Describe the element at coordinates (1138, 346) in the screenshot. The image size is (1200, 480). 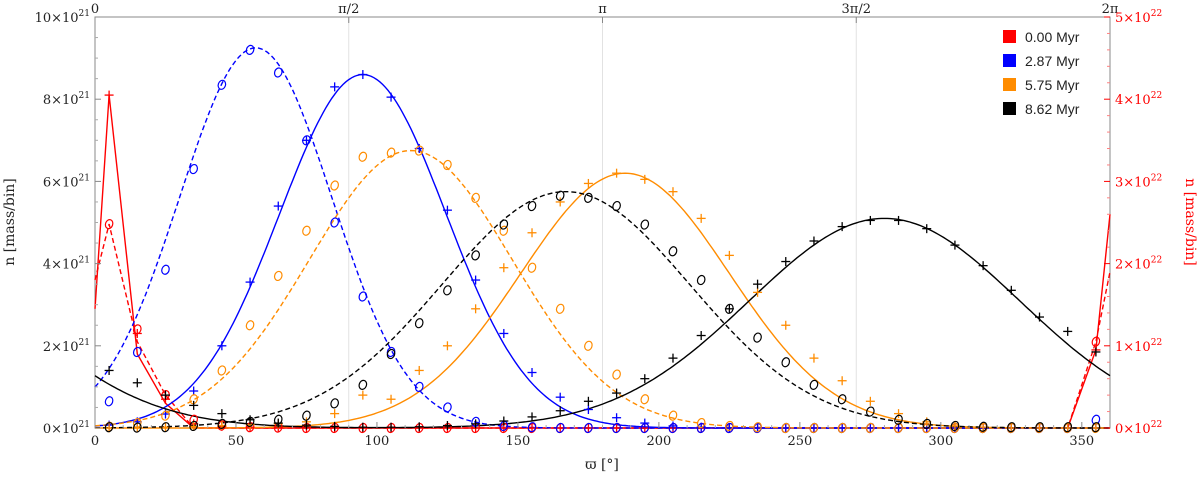
I see `y-tick-label-right: 1×10²²` at that location.